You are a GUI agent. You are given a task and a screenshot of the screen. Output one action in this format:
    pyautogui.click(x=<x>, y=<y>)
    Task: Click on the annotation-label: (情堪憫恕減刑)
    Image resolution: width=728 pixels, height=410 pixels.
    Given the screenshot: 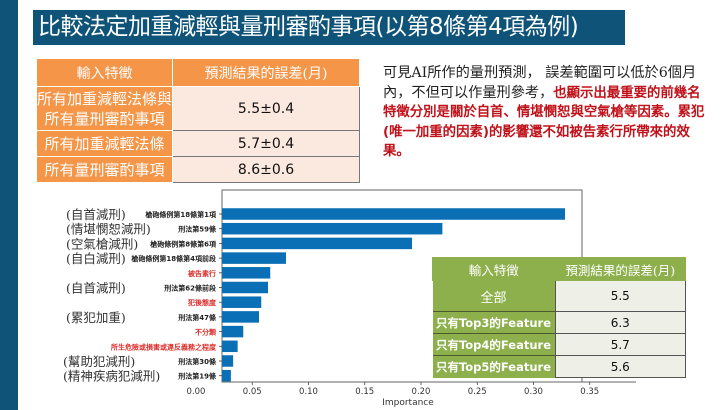 What is the action you would take?
    pyautogui.click(x=108, y=229)
    